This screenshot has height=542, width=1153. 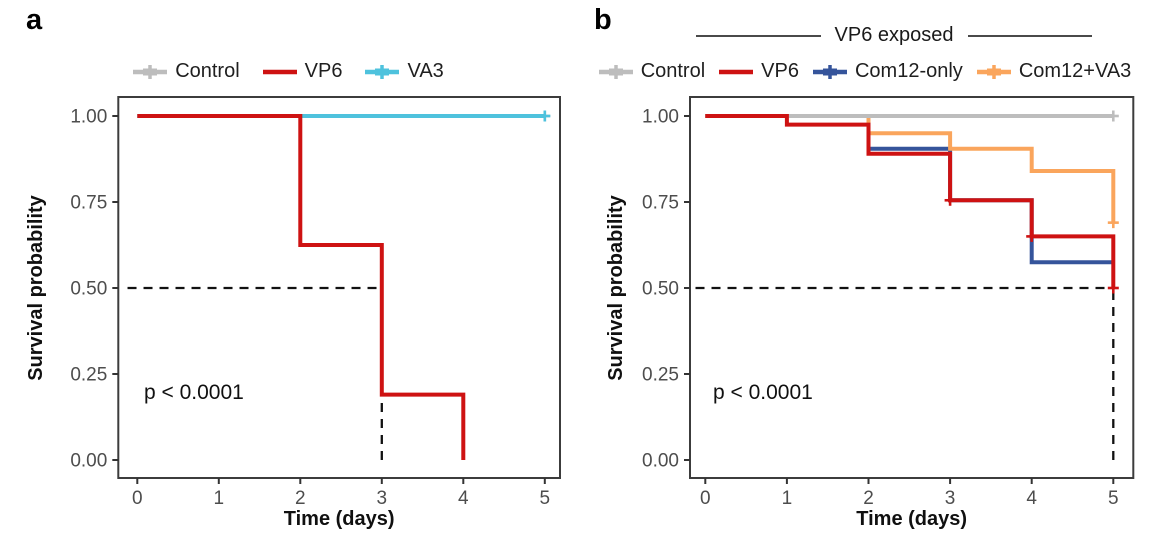 I want to click on survival-curve-com12-only, so click(x=909, y=189).